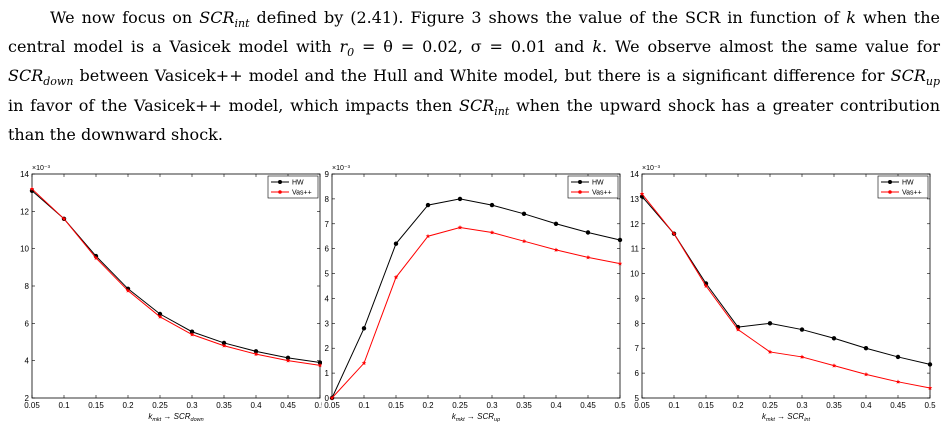  Describe the element at coordinates (642, 405) in the screenshot. I see `x-tick-label: 0.05` at that location.